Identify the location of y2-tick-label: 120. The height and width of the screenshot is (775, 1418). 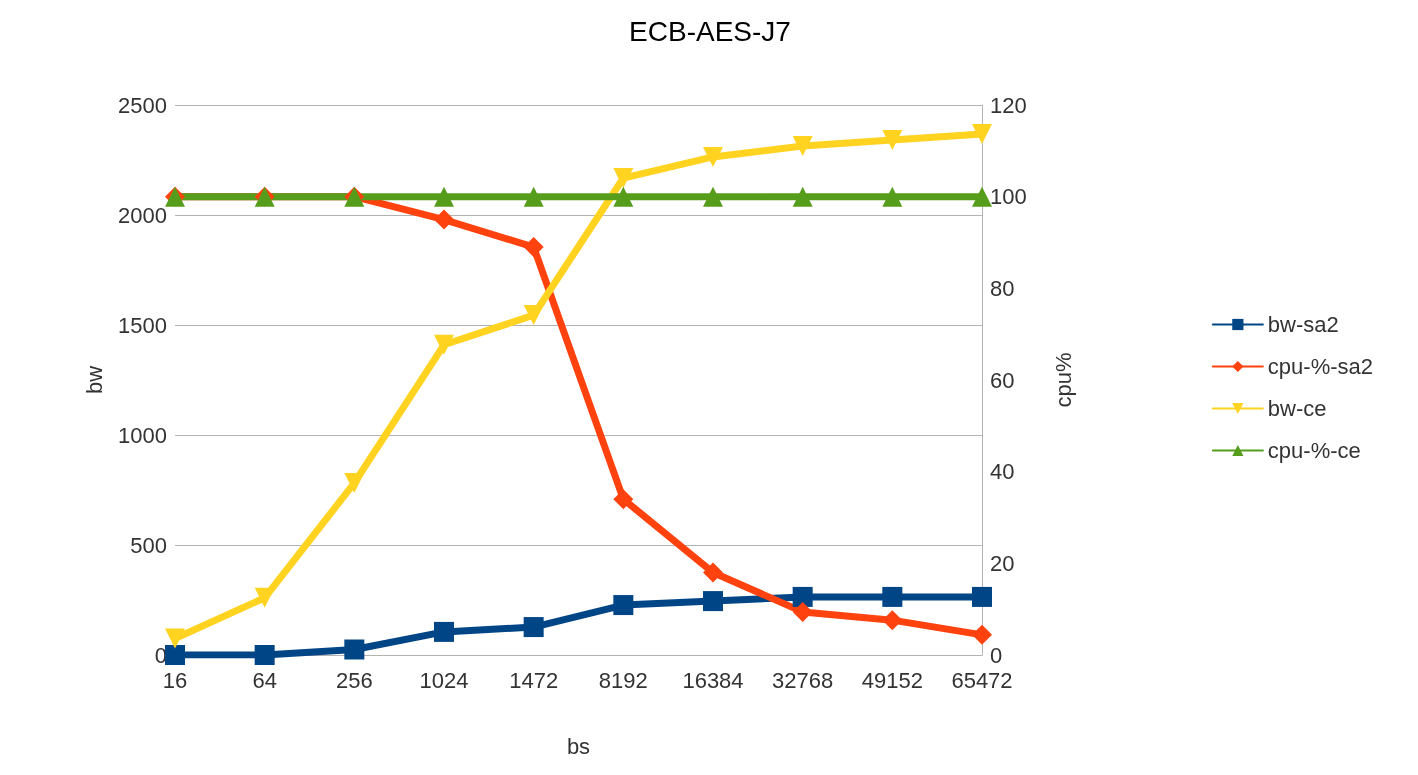
(1008, 105).